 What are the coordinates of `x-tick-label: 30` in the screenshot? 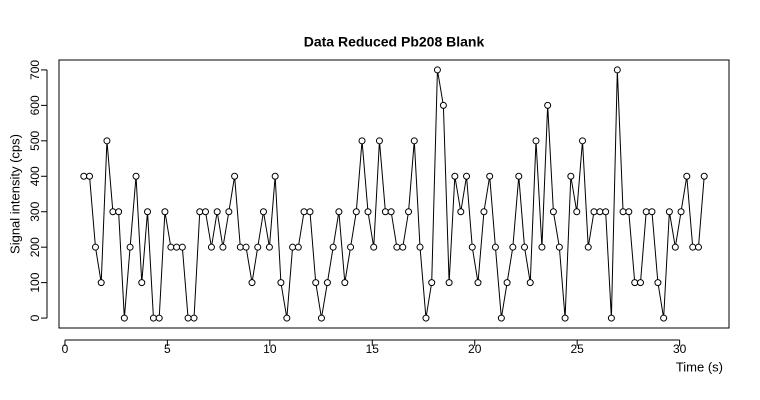 It's located at (680, 349).